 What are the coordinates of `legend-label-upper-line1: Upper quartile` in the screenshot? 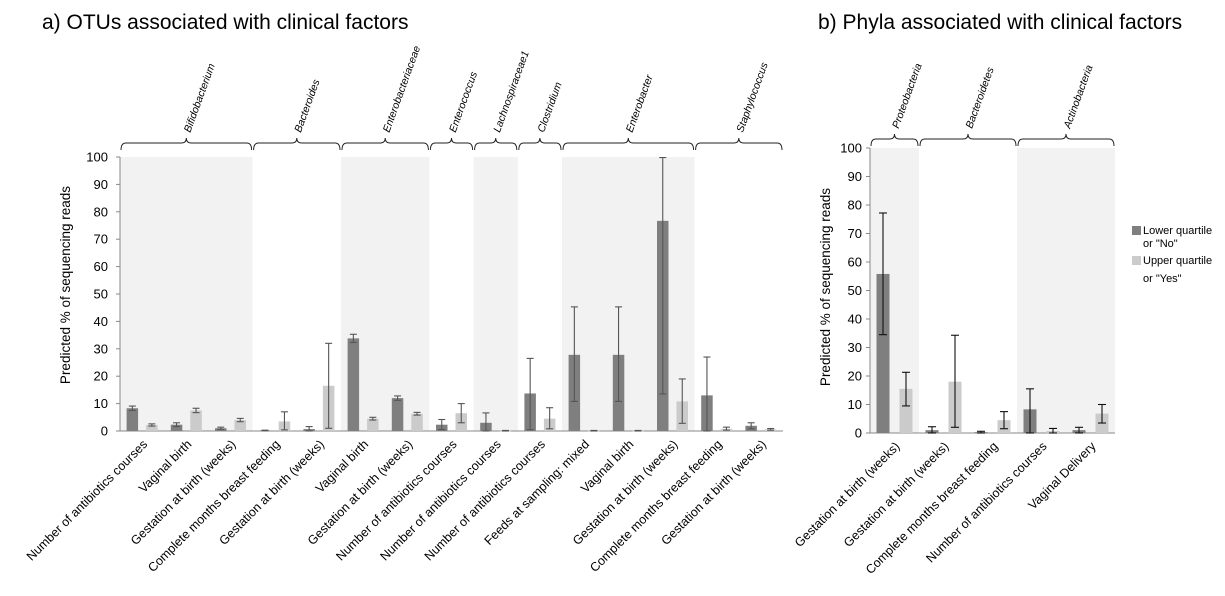 It's located at (1177, 261).